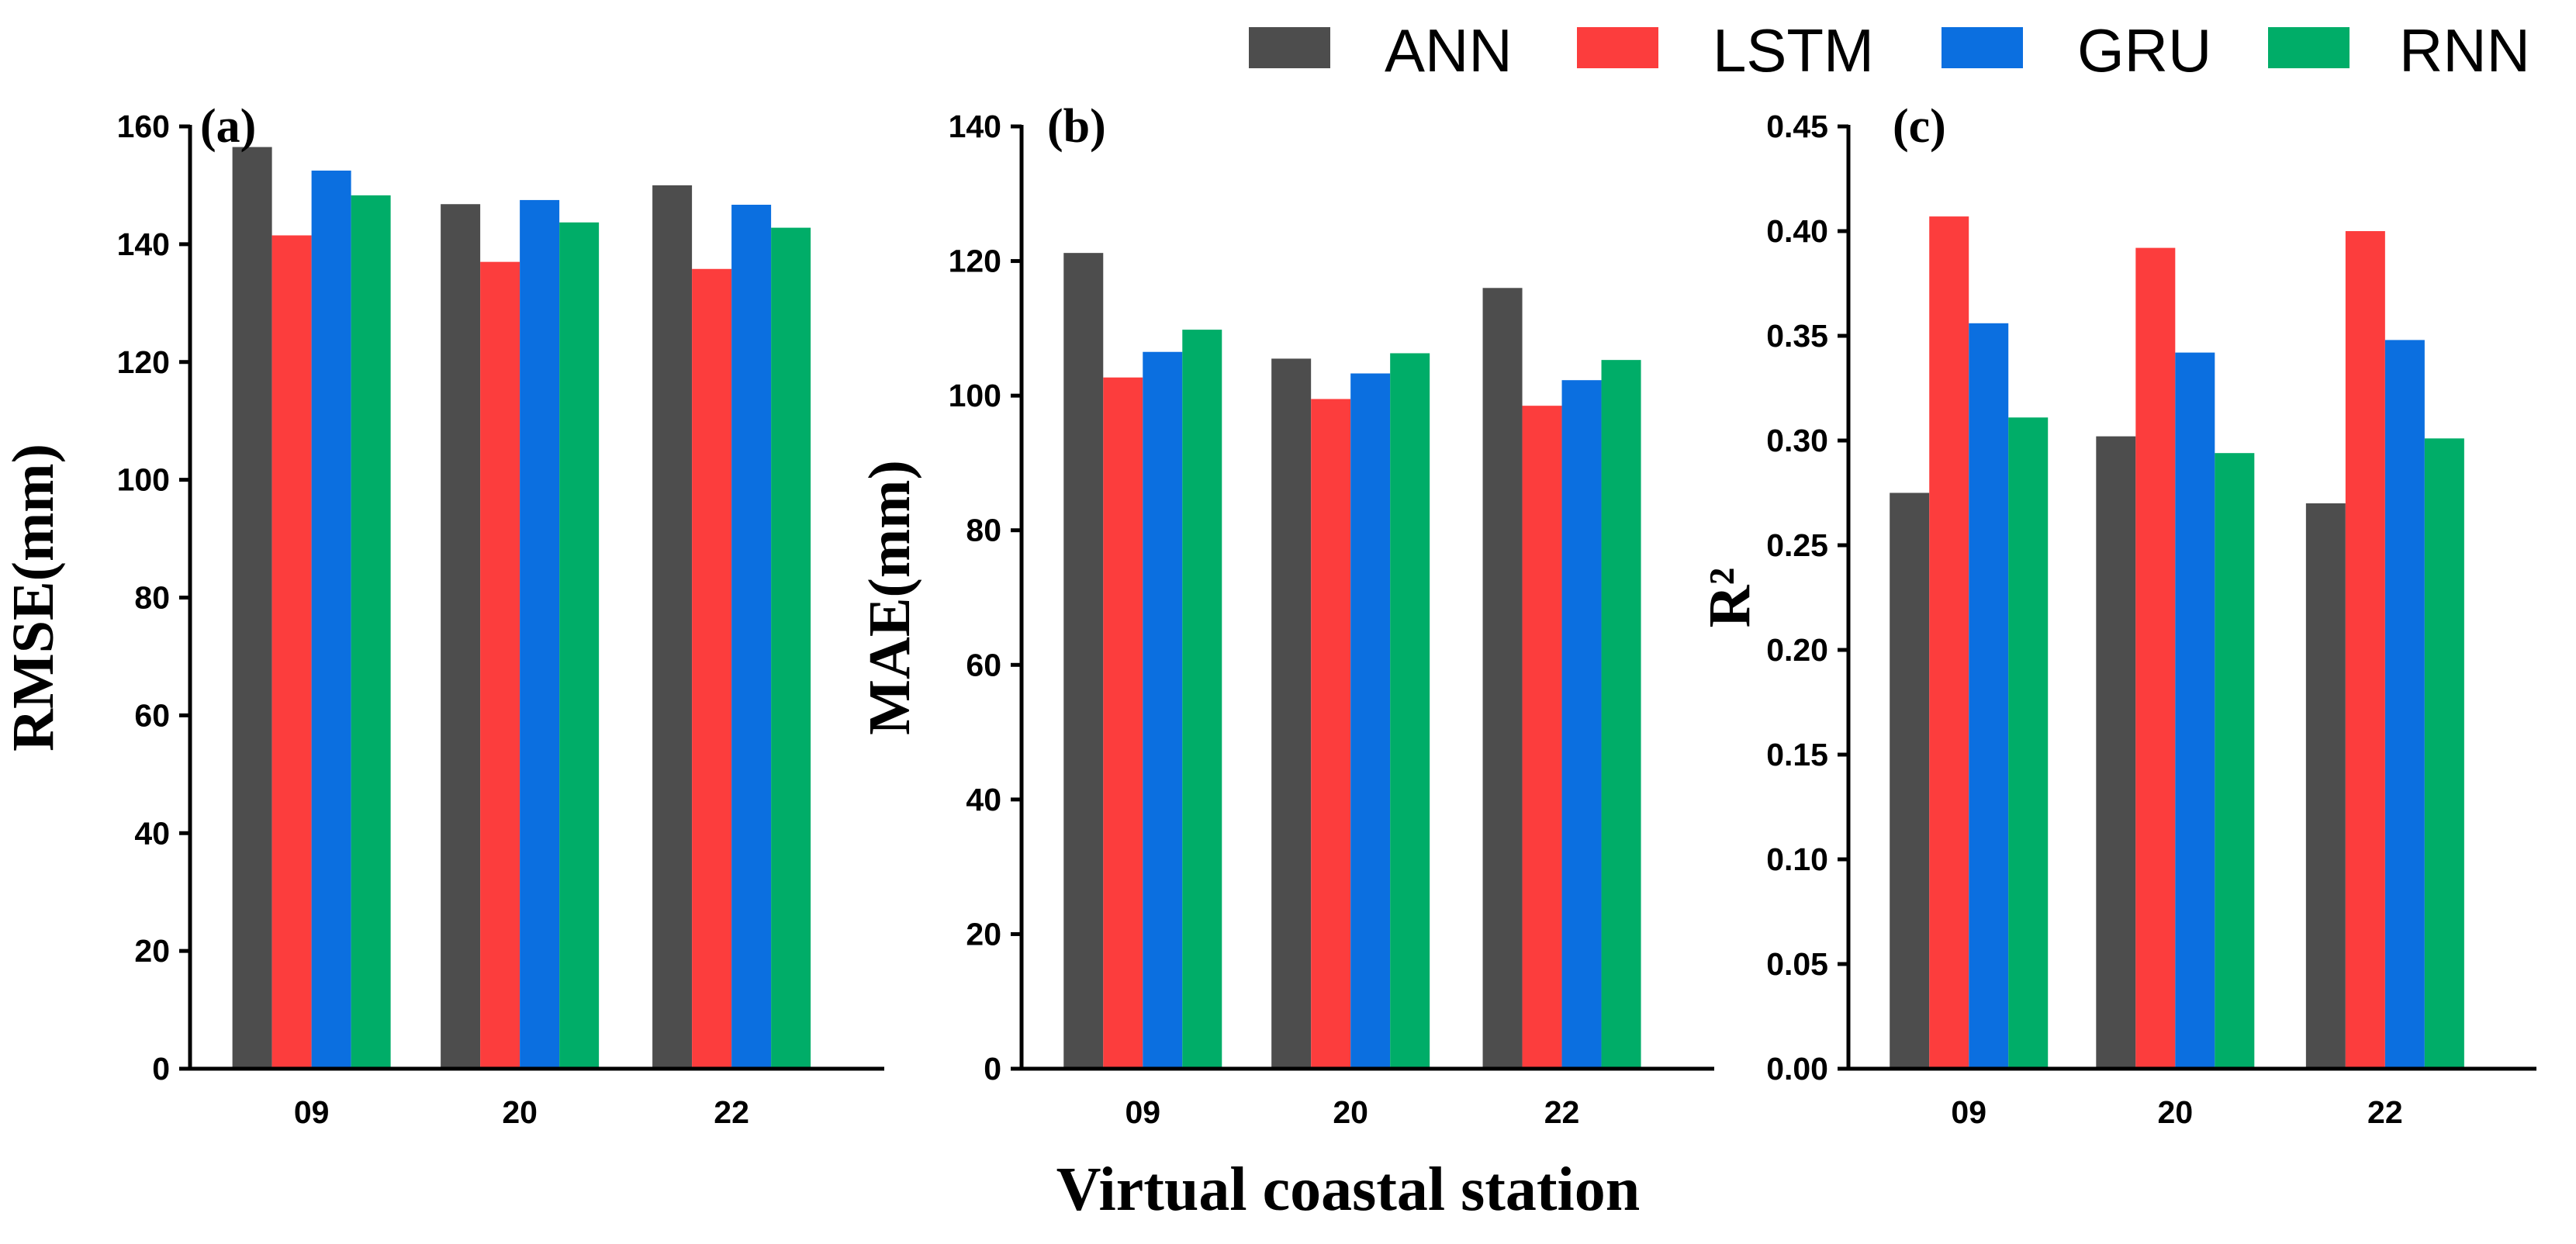 The image size is (2576, 1244). I want to click on legend-swatch-rnn, so click(2309, 47).